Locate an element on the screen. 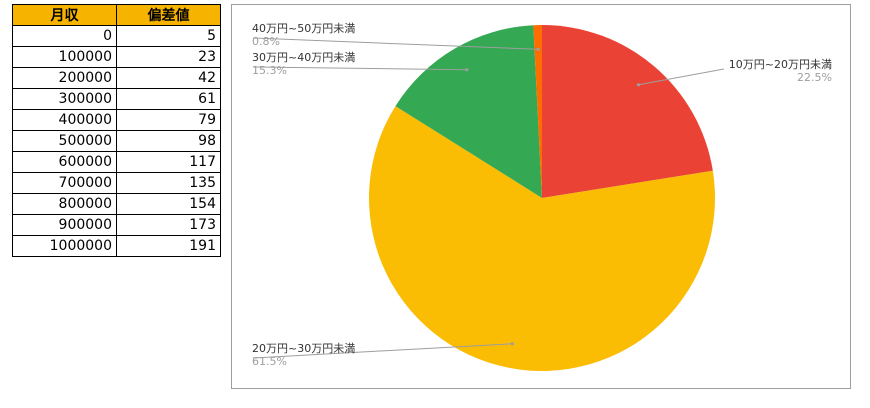  table-row: 900000 173 is located at coordinates (116, 225).